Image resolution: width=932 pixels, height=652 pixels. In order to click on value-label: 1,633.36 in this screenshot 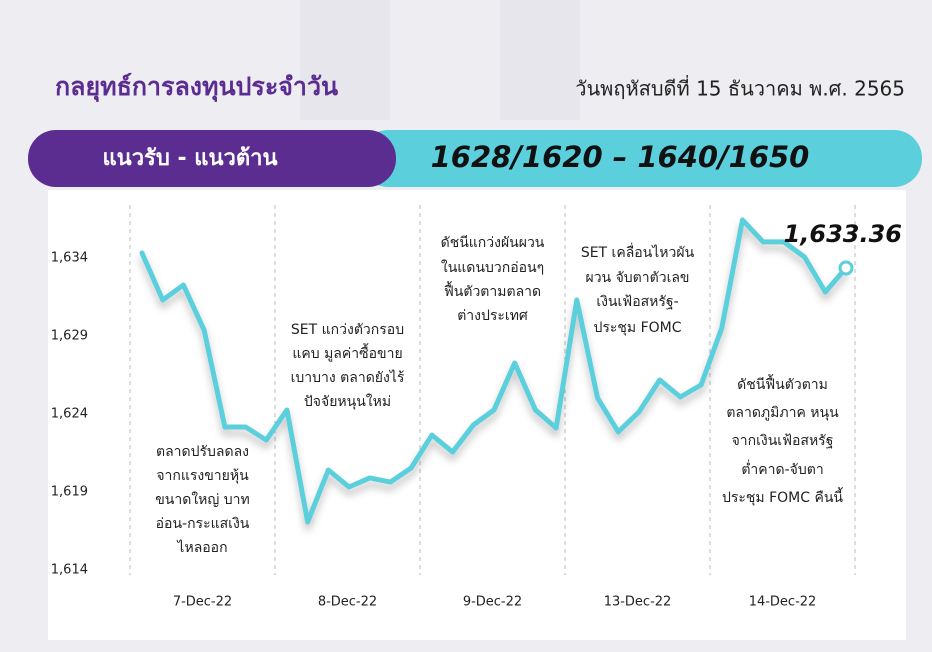, I will do `click(843, 234)`.